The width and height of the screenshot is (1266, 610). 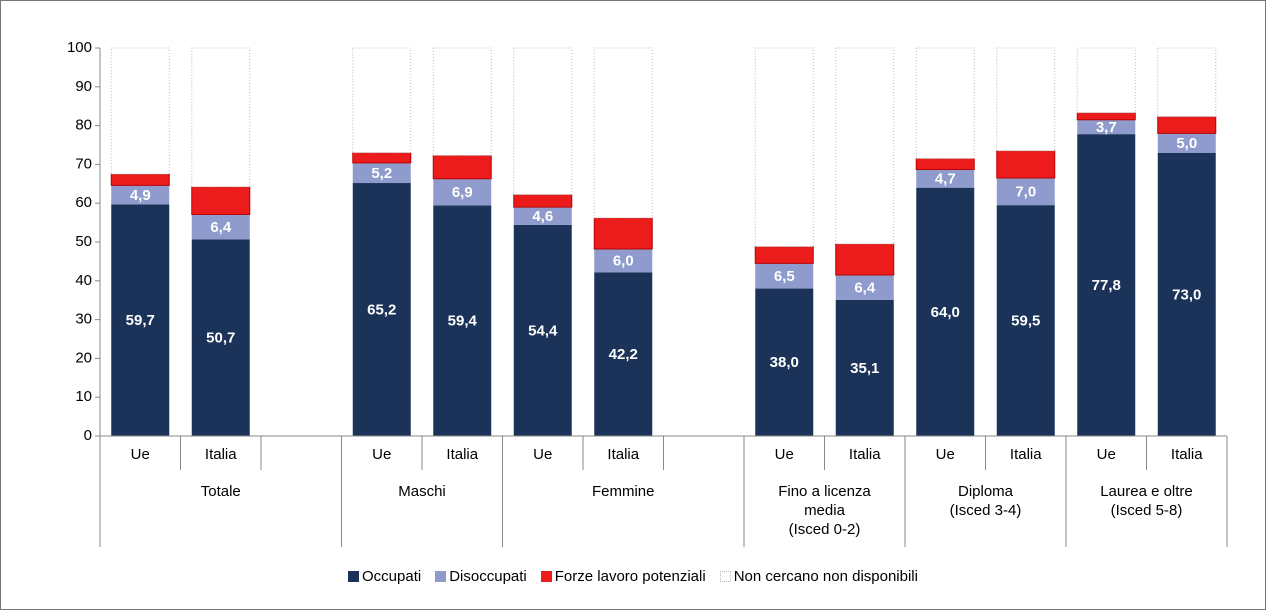 I want to click on data-label: 6,0, so click(x=623, y=261).